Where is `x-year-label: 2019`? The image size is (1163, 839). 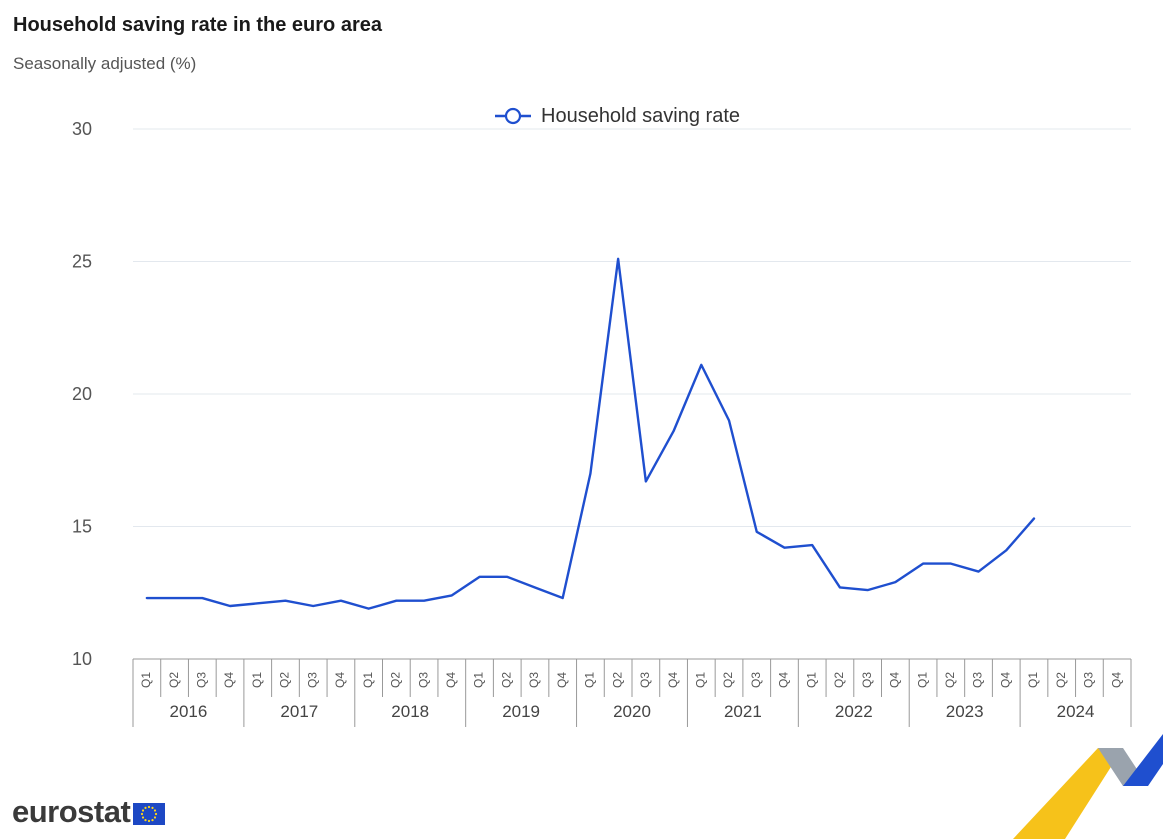
x-year-label: 2019 is located at coordinates (521, 711).